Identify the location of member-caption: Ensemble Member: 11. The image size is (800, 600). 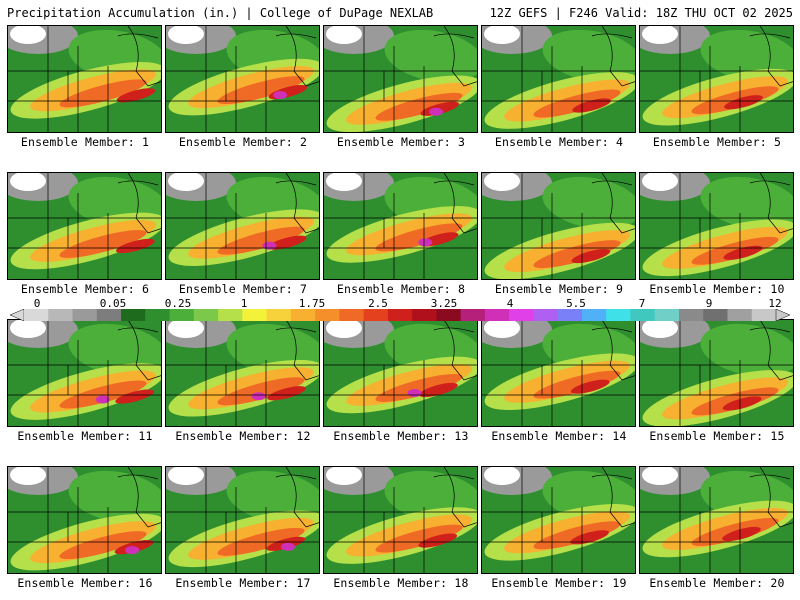
(85, 436).